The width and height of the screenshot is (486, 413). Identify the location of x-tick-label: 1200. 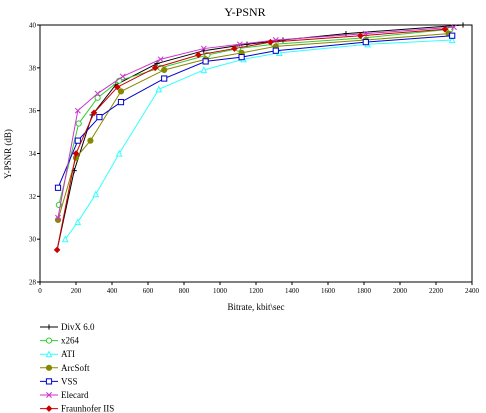
(256, 291).